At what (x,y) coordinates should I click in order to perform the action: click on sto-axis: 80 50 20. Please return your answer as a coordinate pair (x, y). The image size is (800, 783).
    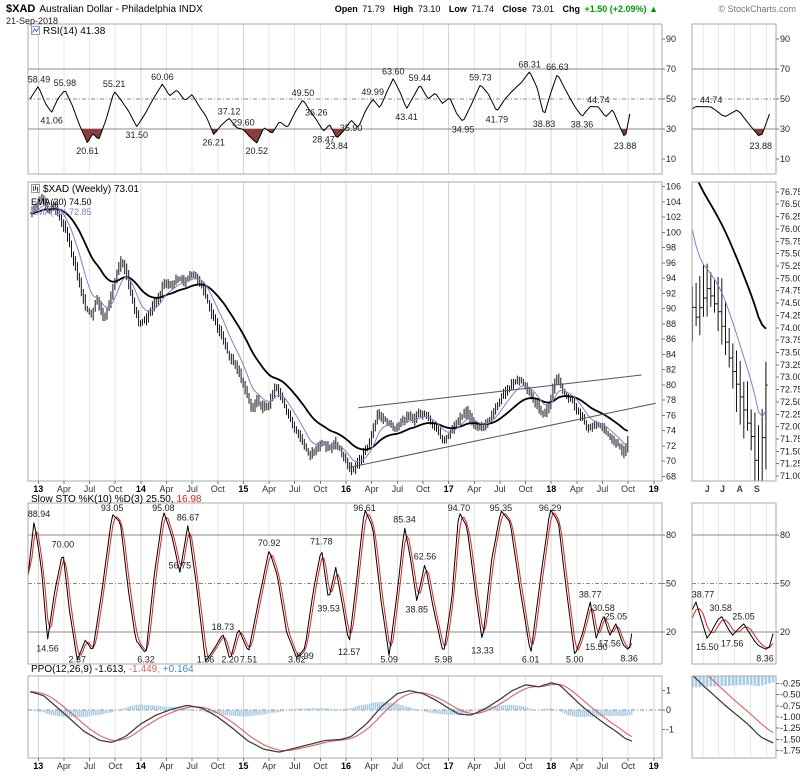
    Looking at the image, I should click on (669, 583).